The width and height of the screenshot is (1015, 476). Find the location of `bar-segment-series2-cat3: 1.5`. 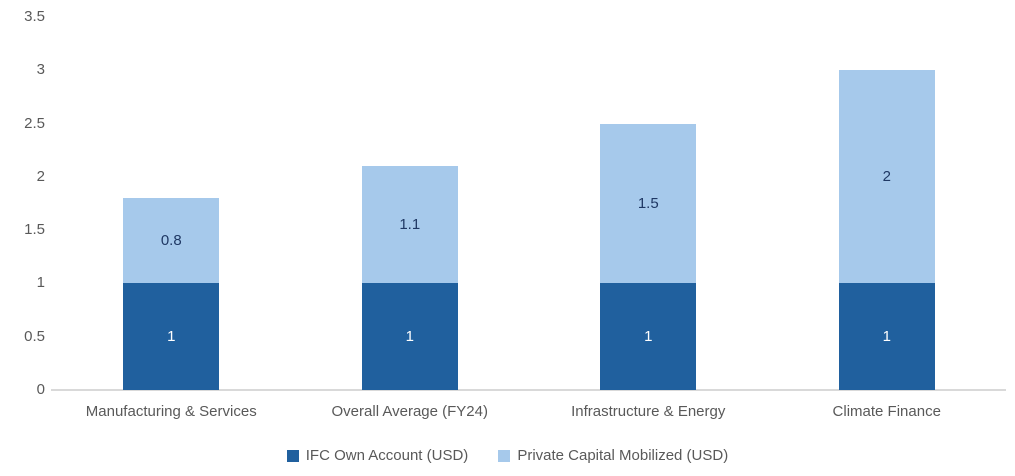

bar-segment-series2-cat3: 1.5 is located at coordinates (648, 203).